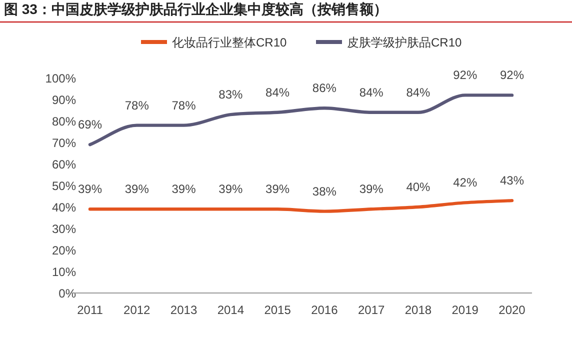 This screenshot has width=572, height=347. What do you see at coordinates (64, 165) in the screenshot?
I see `y-tick-label: 60%` at bounding box center [64, 165].